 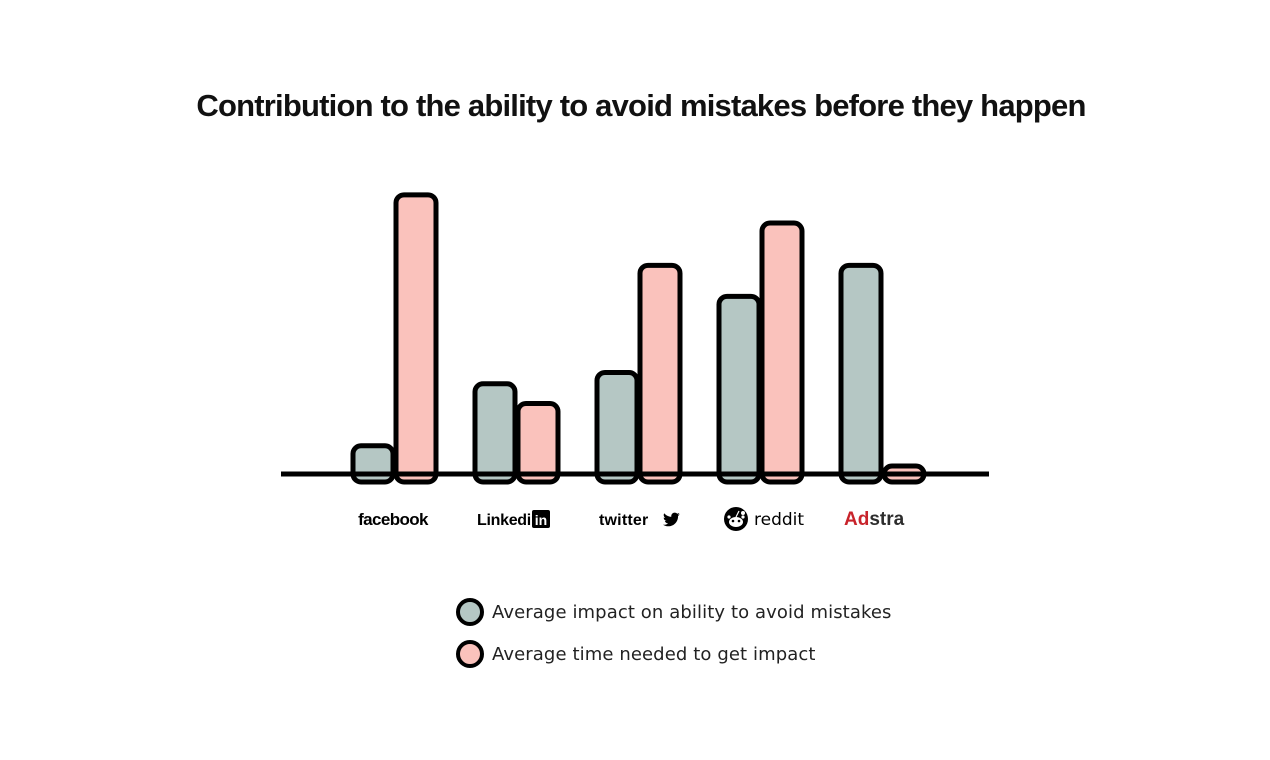 What do you see at coordinates (861, 373) in the screenshot?
I see `bar-adstra-s0` at bounding box center [861, 373].